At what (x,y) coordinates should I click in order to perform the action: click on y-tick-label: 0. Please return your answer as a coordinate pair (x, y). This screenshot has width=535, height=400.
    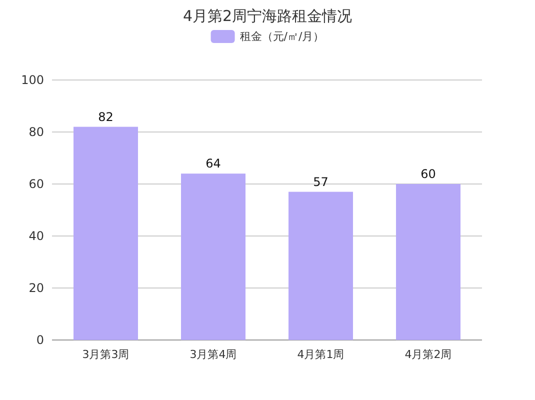
    Looking at the image, I should click on (40, 340).